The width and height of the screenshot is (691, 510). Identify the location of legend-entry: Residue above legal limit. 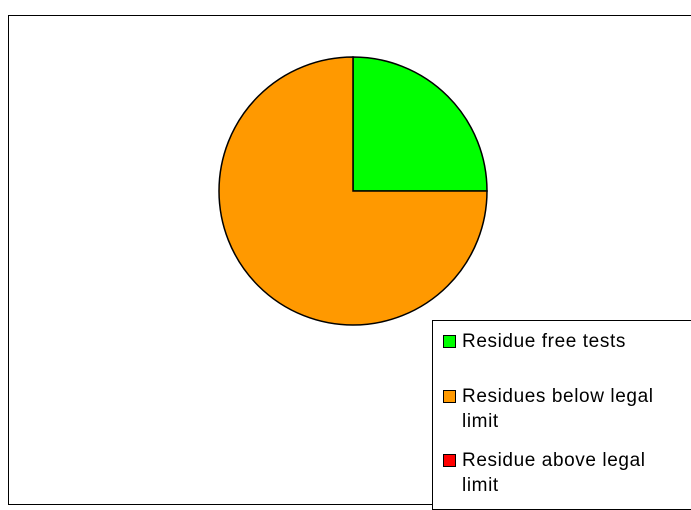
(555, 473).